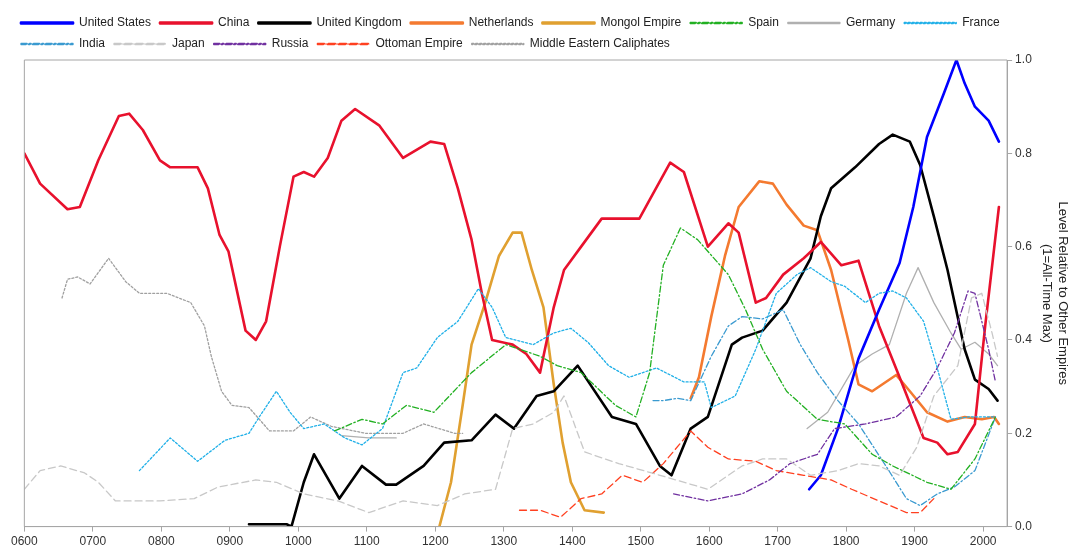  What do you see at coordinates (641, 22) in the screenshot?
I see `legend-label: Mongol Empire` at bounding box center [641, 22].